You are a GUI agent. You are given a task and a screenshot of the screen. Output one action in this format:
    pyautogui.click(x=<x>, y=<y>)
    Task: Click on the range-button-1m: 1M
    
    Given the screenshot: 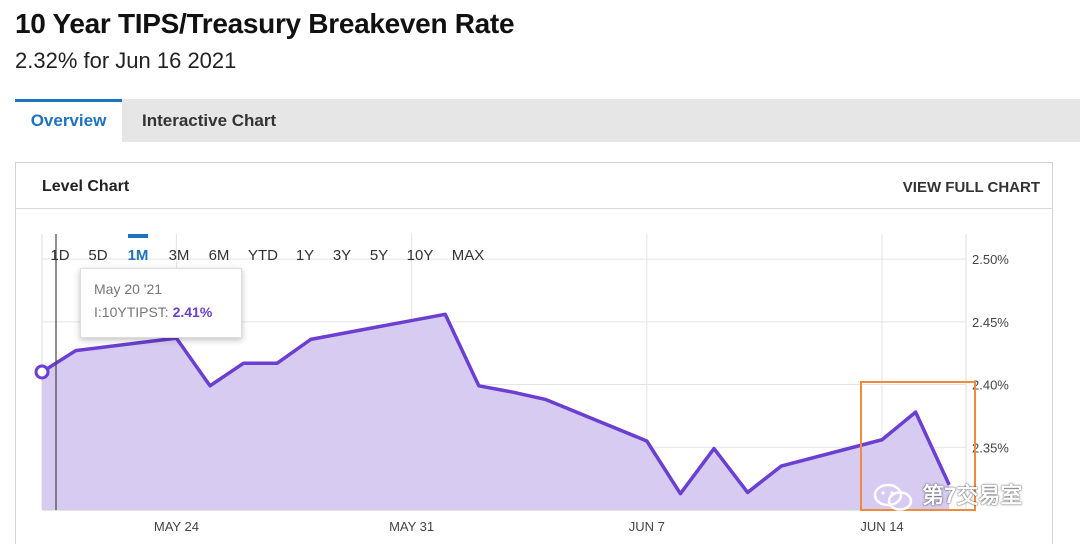 What is the action you would take?
    pyautogui.click(x=138, y=255)
    